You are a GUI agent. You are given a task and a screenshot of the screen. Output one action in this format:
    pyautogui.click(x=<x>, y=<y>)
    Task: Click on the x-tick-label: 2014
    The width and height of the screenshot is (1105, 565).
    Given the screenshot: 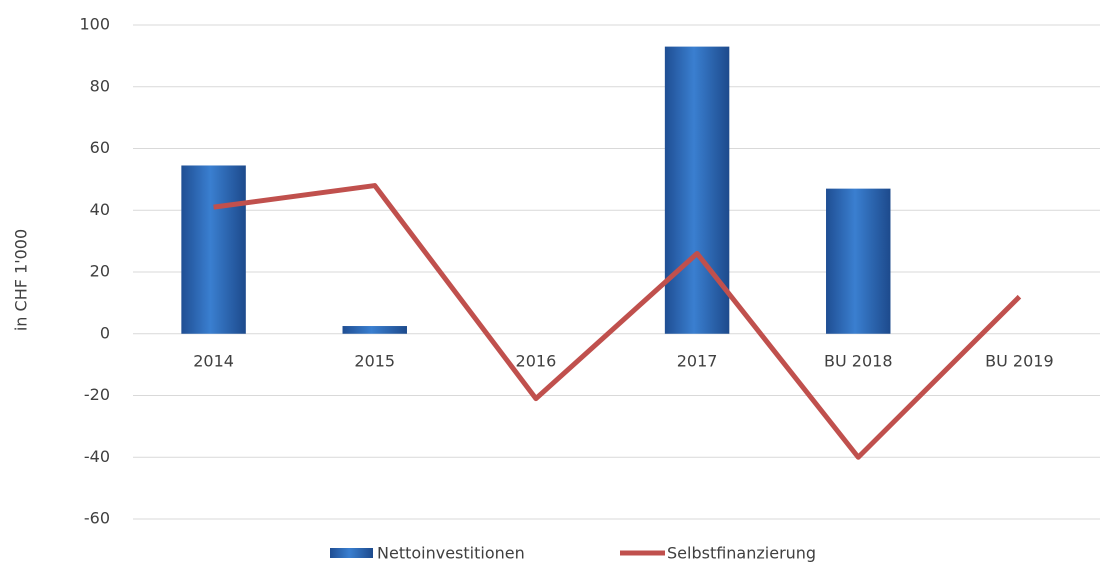 What is the action you would take?
    pyautogui.click(x=213, y=360)
    